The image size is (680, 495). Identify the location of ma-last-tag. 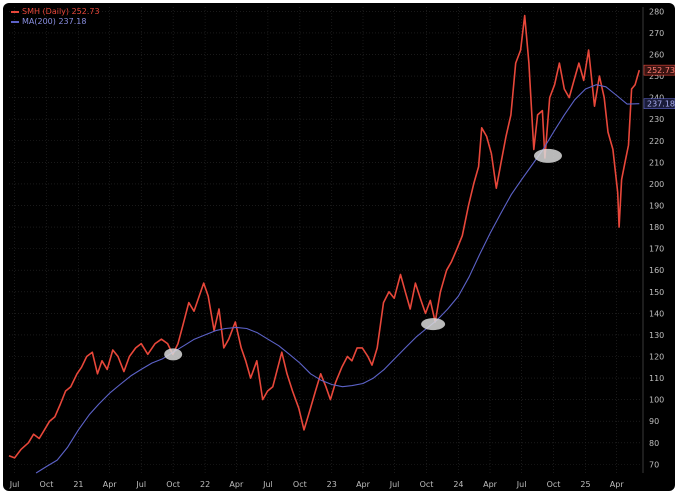
(659, 103).